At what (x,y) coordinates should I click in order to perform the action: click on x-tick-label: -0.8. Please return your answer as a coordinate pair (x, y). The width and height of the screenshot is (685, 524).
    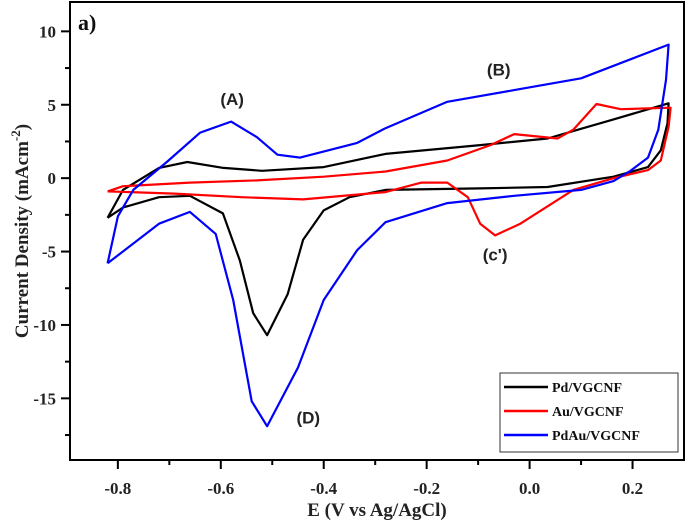
    Looking at the image, I should click on (117, 488).